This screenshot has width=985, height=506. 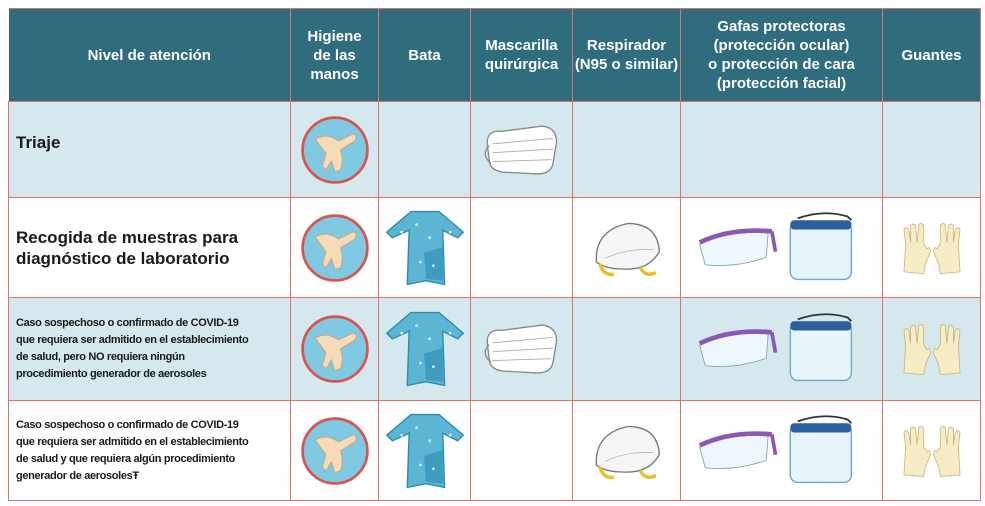 I want to click on text-line: (protección ocular), so click(x=781, y=45).